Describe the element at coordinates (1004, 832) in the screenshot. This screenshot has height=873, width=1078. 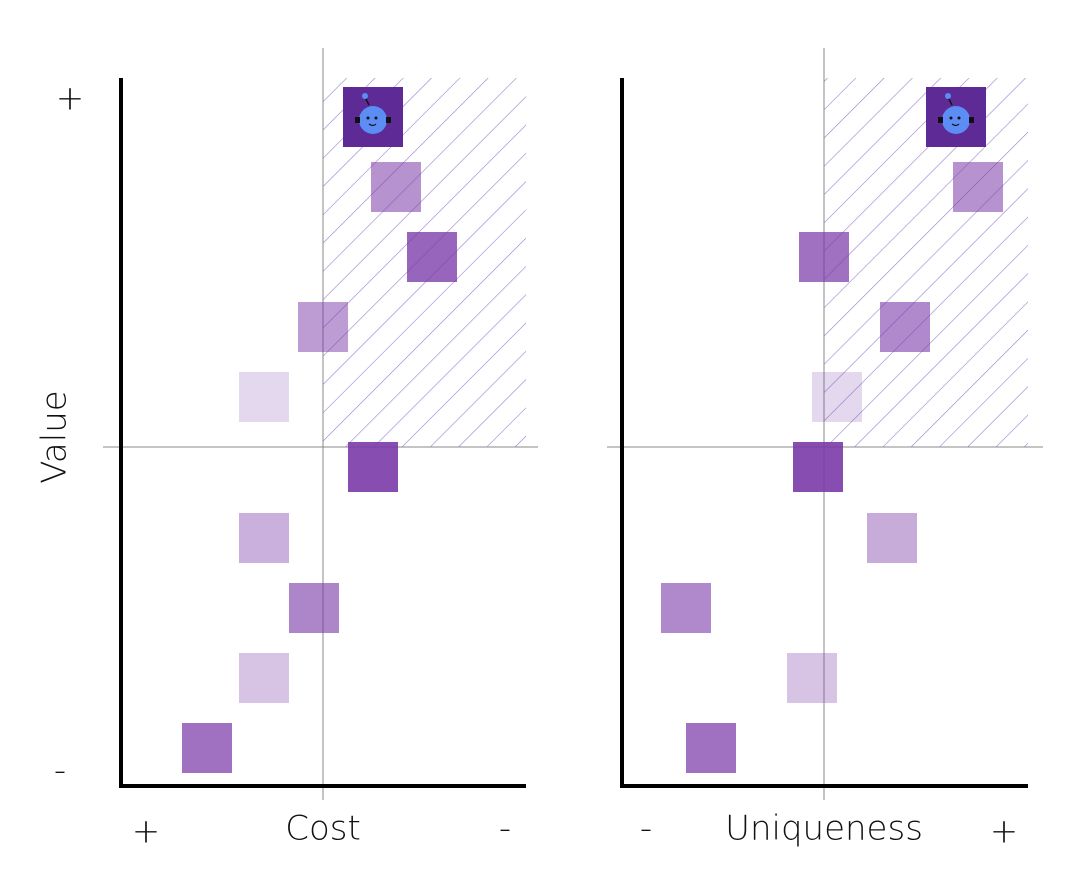
I see `x-right-label: +` at that location.